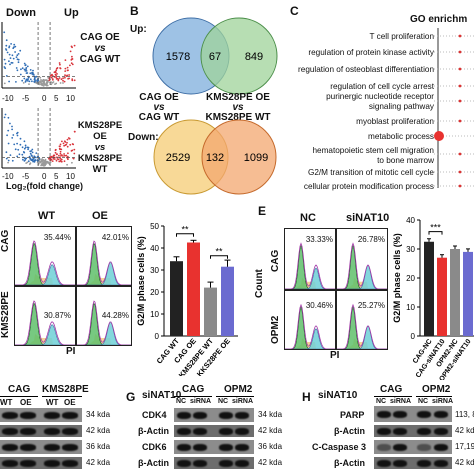  Describe the element at coordinates (178, 158) in the screenshot. I see `venn-down-left-count: 2529` at that location.